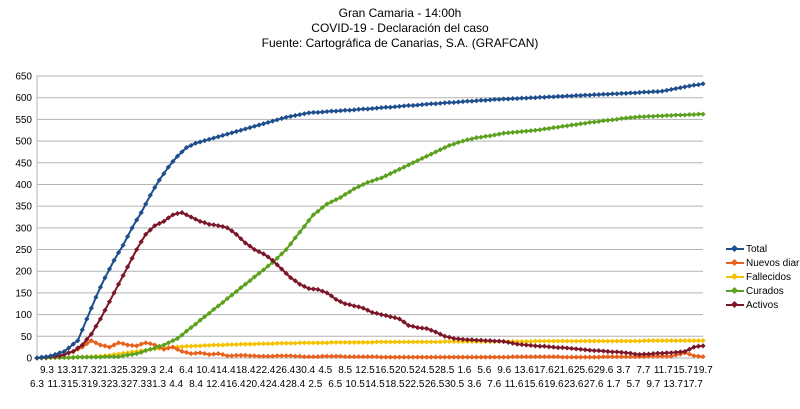 This screenshot has height=409, width=800. I want to click on x-tick-label: 12.5, so click(365, 370).